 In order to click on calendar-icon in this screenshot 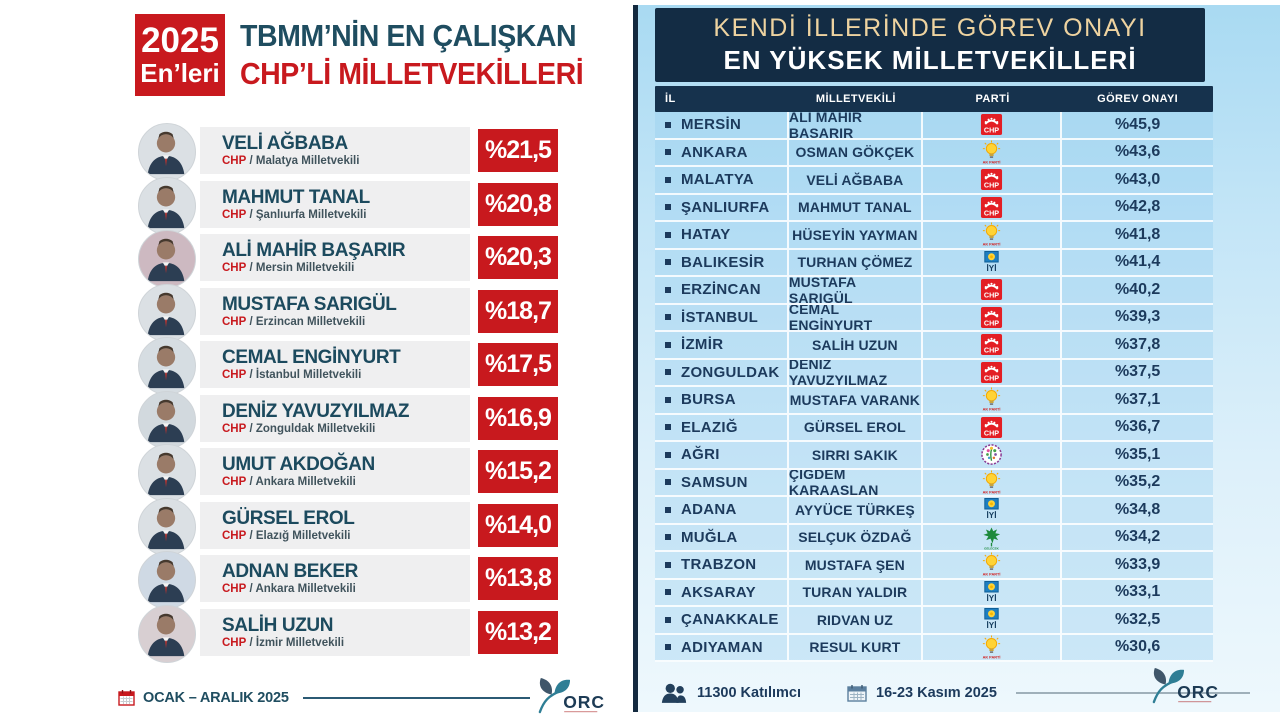, I will do `click(126, 697)`.